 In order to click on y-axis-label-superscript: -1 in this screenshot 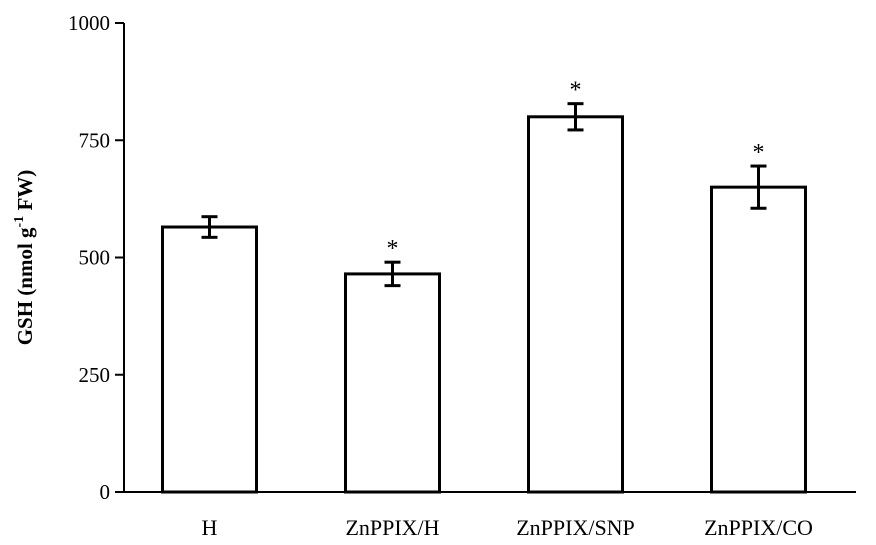, I will do `click(19, 222)`.